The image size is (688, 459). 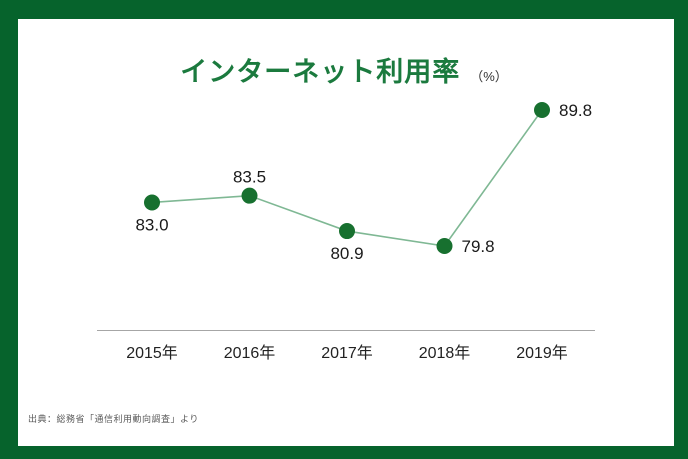 What do you see at coordinates (542, 353) in the screenshot?
I see `x-axis-label-2019年: 2019年` at bounding box center [542, 353].